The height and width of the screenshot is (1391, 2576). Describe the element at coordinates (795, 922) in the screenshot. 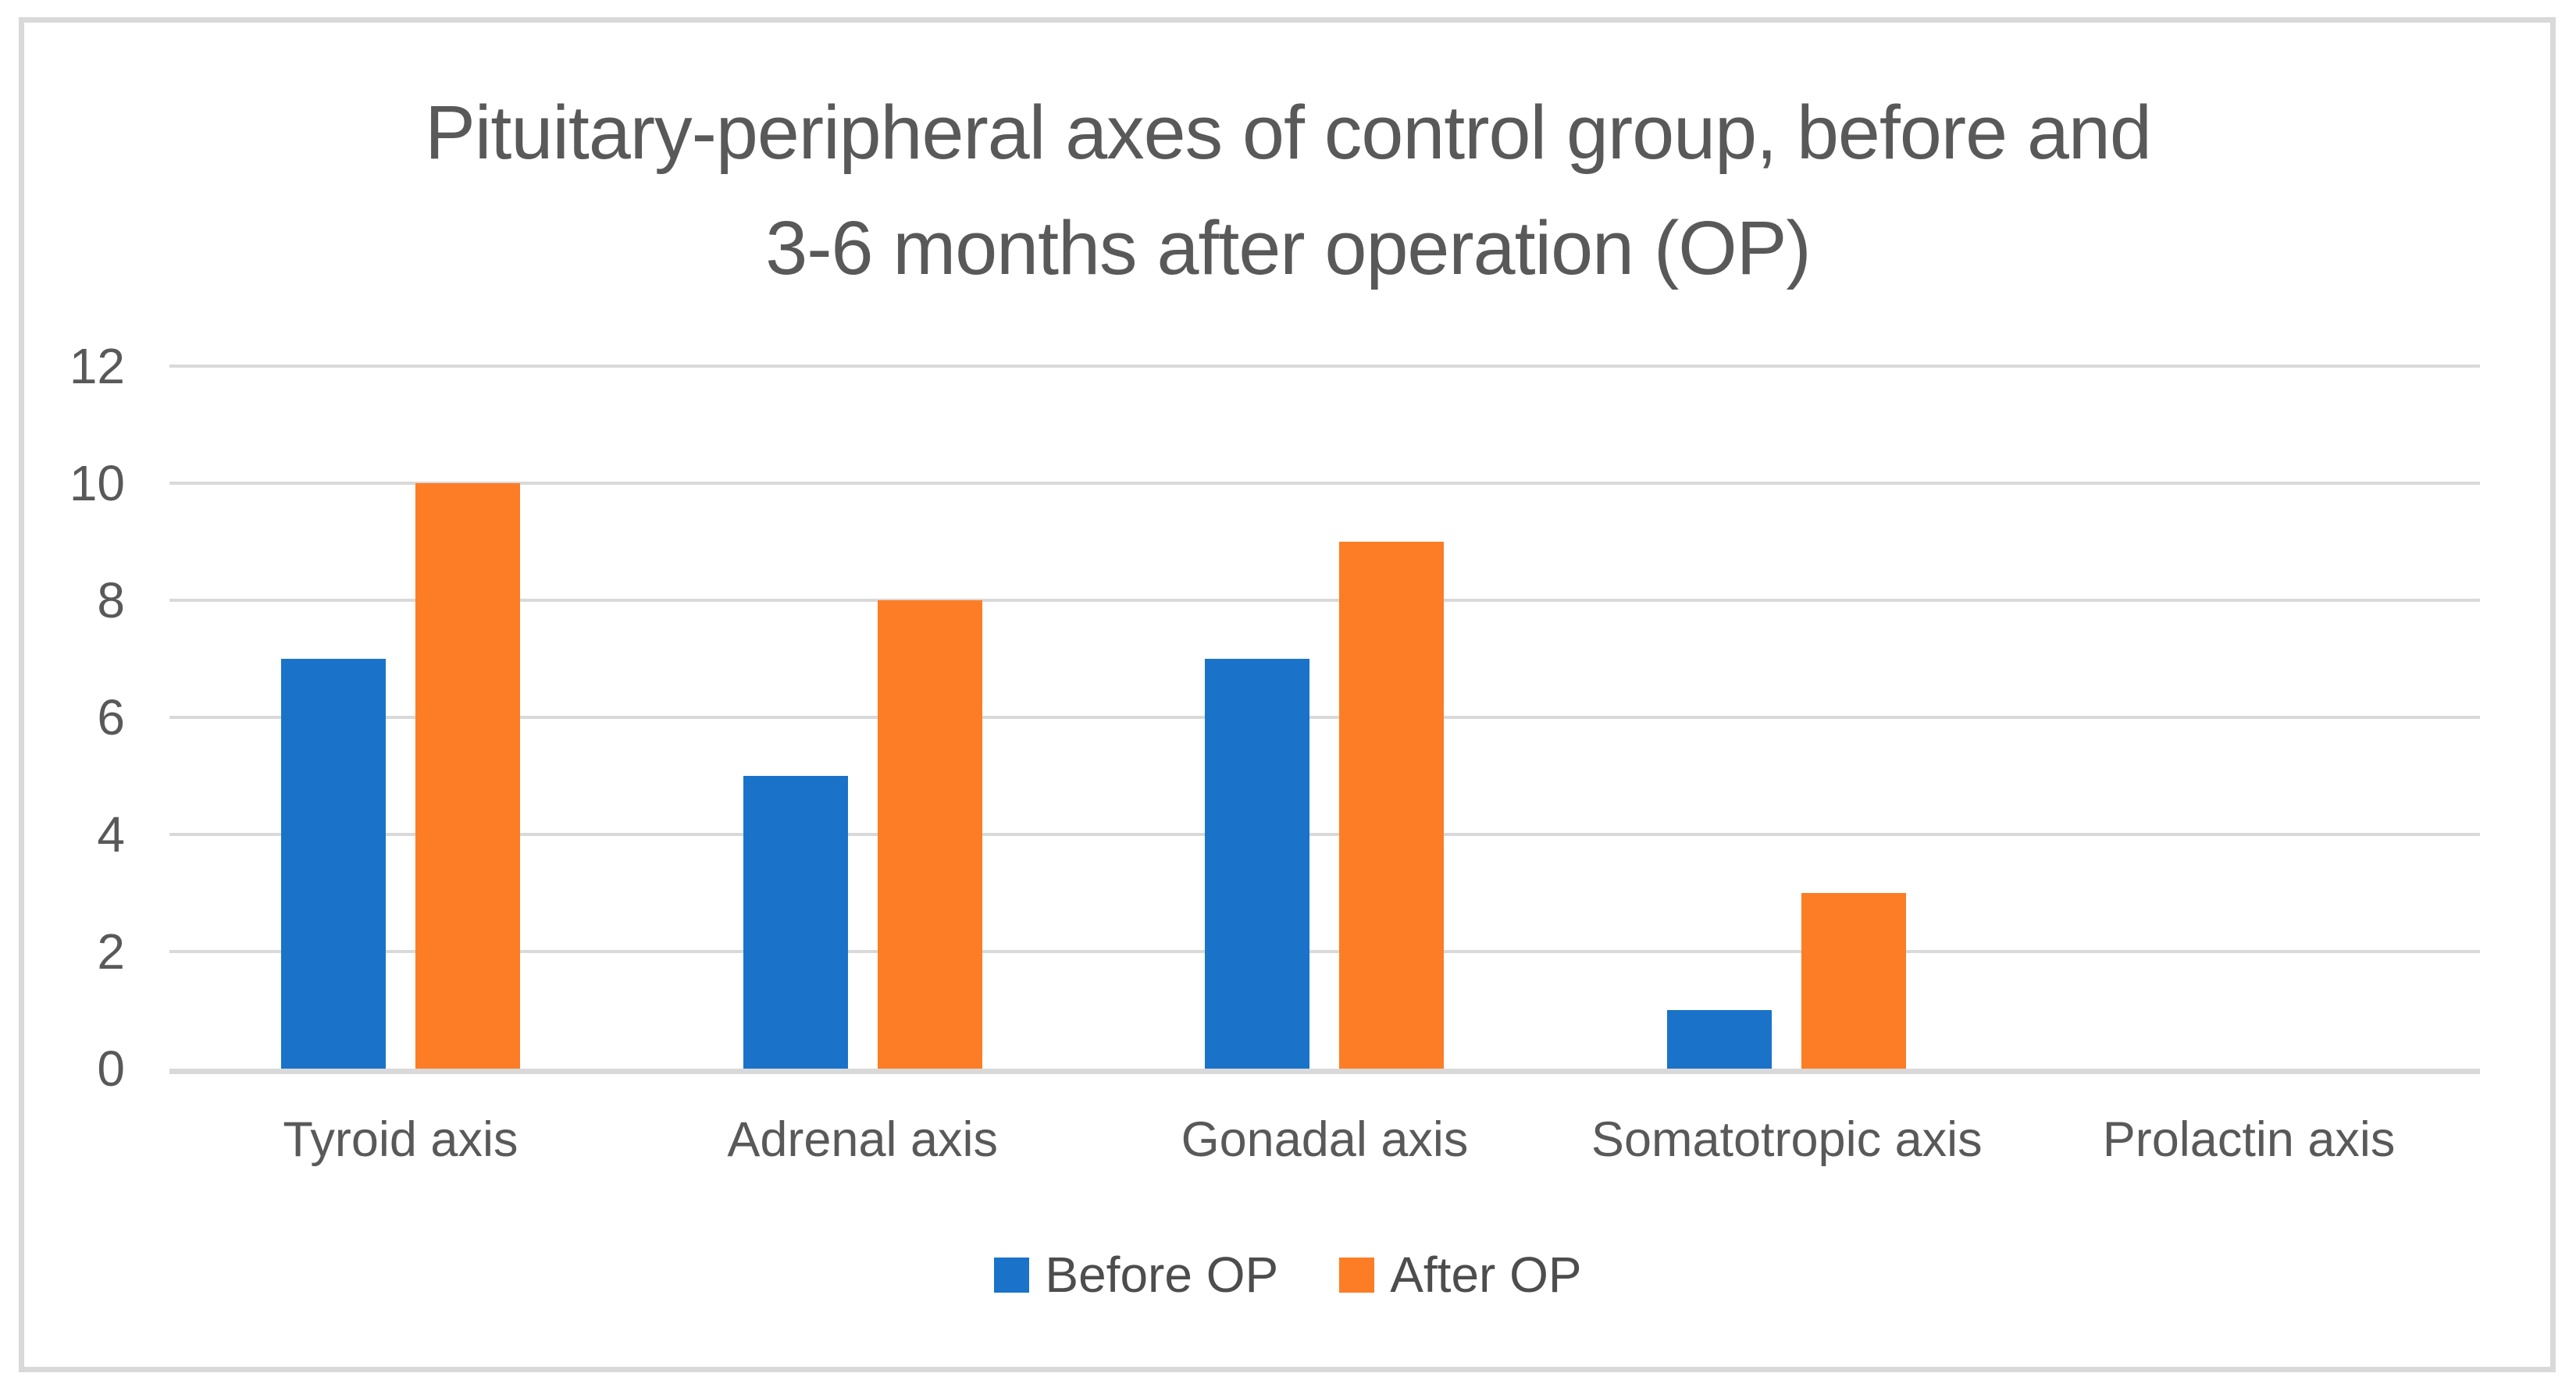

I see `bar-before-op-adrenal-axis` at that location.